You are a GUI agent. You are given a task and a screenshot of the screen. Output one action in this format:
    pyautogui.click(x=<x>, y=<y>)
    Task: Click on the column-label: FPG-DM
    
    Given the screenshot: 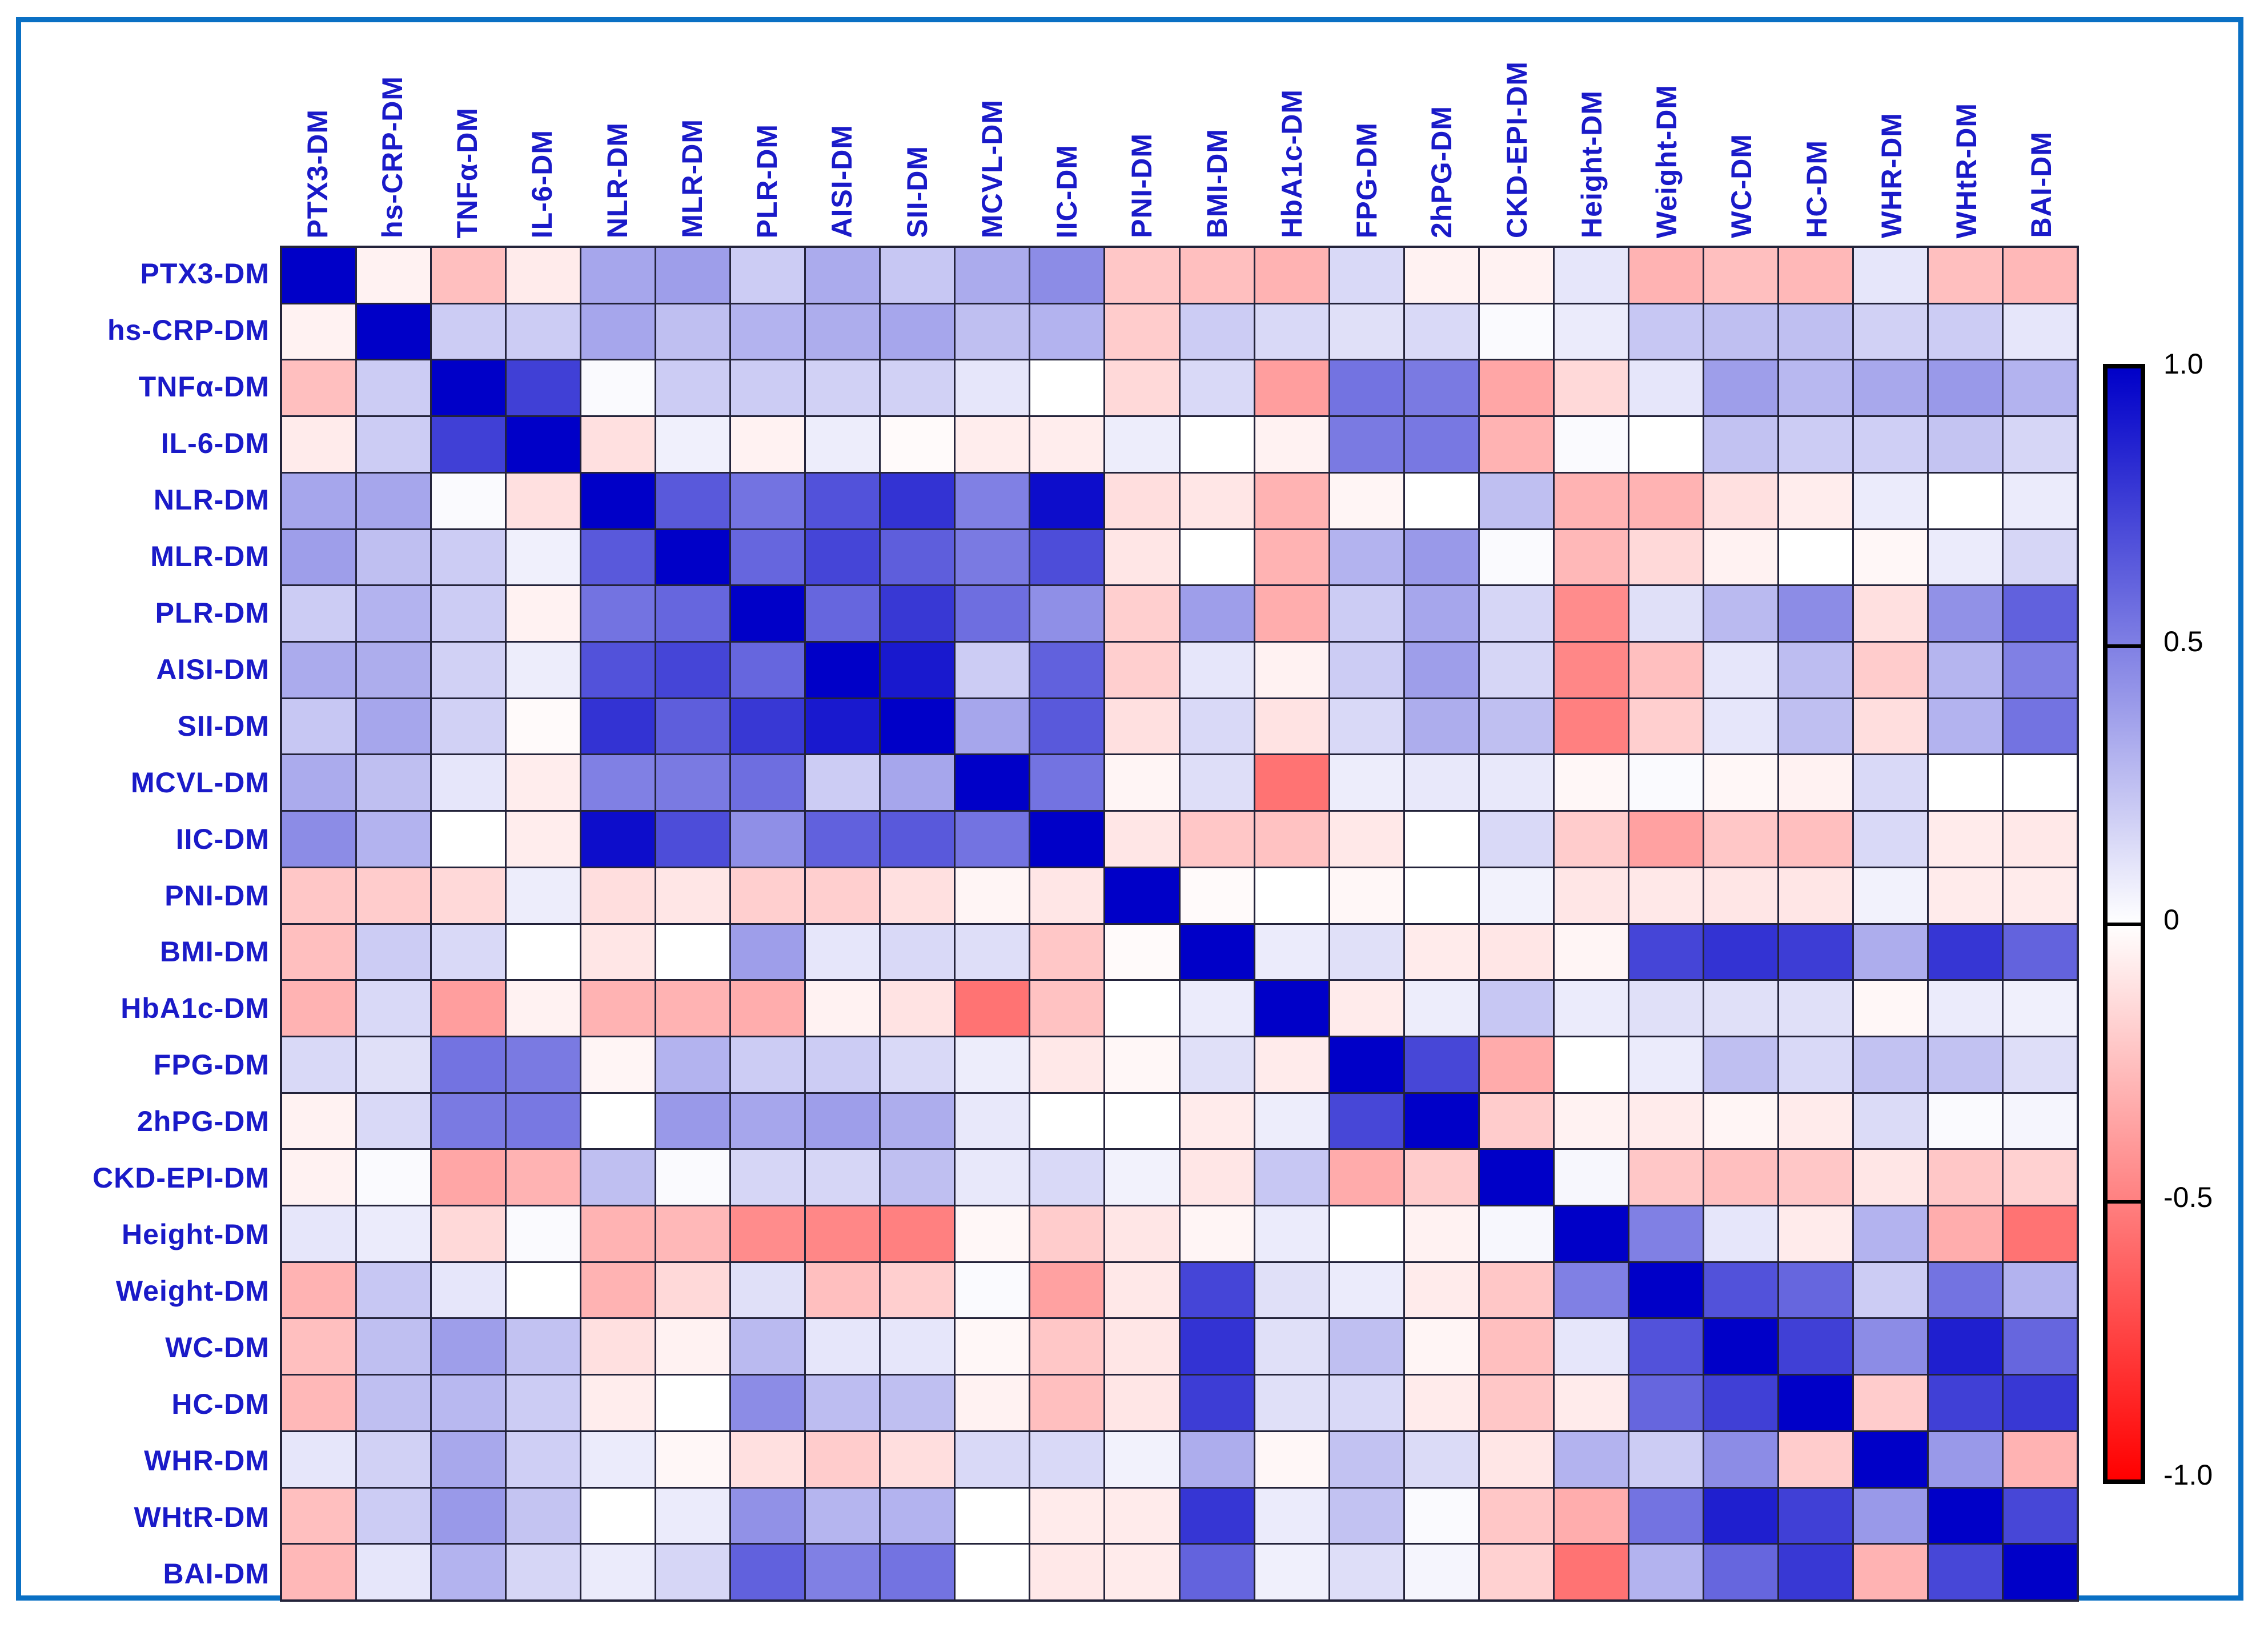 What is the action you would take?
    pyautogui.click(x=1367, y=180)
    